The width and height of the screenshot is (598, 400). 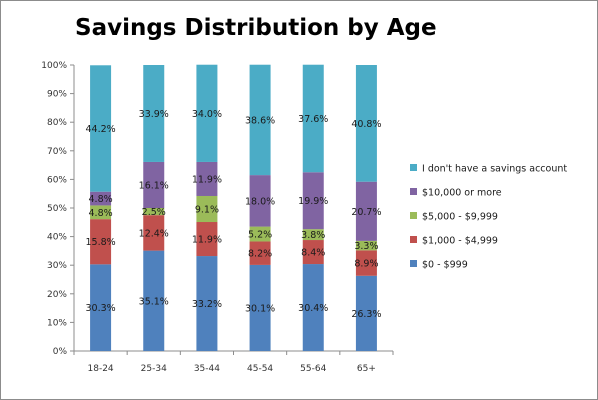 I want to click on data-label: 5.2%, so click(x=260, y=235).